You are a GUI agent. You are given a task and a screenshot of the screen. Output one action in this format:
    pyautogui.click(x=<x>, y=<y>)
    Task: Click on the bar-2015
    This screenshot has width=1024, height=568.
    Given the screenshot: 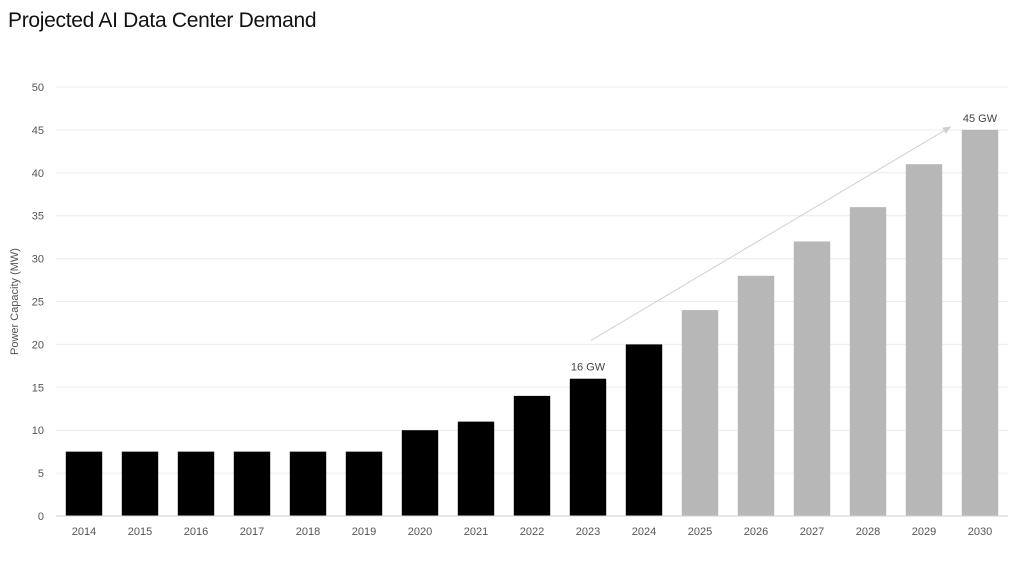 What is the action you would take?
    pyautogui.click(x=140, y=483)
    